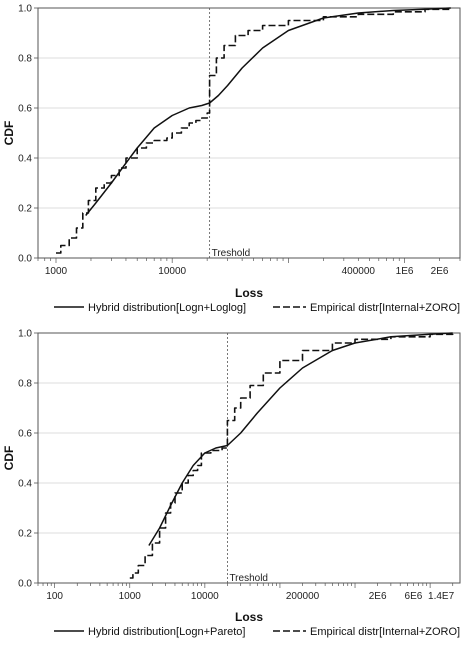  I want to click on legend-label-hybrid: Hybrid distribution[Logn+Loglog], so click(167, 308).